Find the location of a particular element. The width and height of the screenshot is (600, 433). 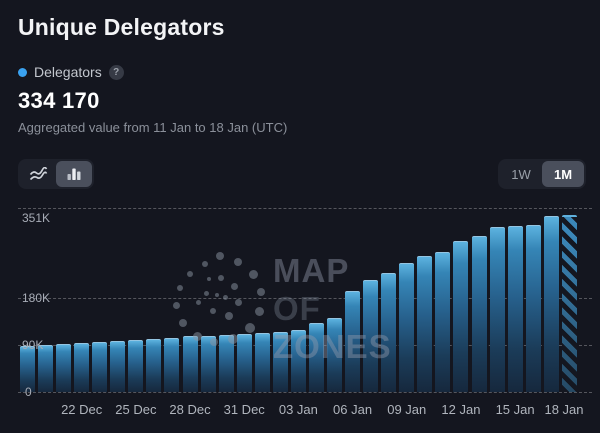

x-tick-label: 28 Dec is located at coordinates (190, 409).